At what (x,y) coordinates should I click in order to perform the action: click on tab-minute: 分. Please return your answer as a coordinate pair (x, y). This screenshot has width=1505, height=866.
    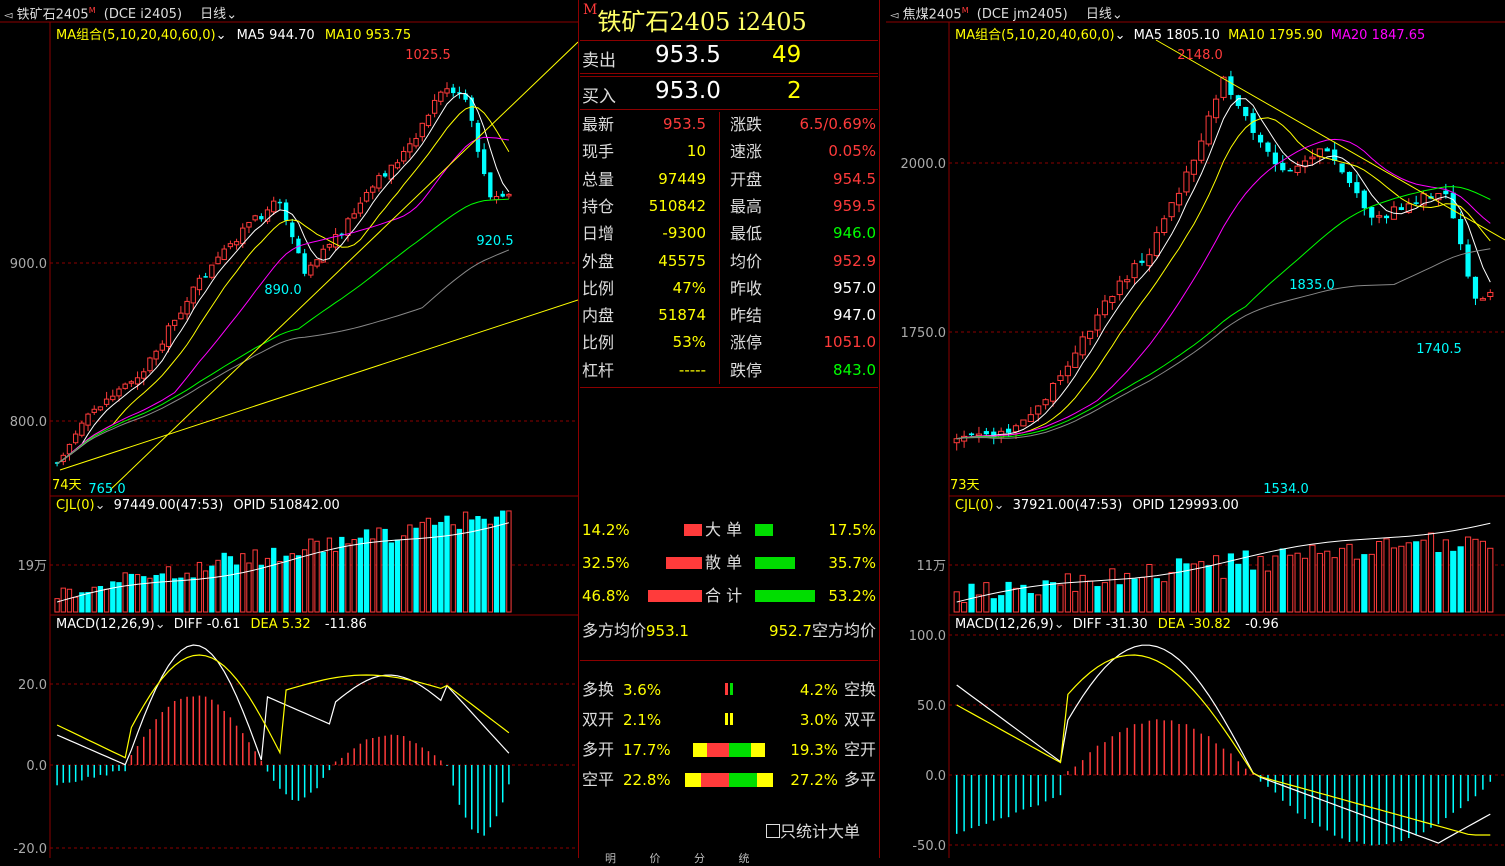
    Looking at the image, I should click on (699, 858).